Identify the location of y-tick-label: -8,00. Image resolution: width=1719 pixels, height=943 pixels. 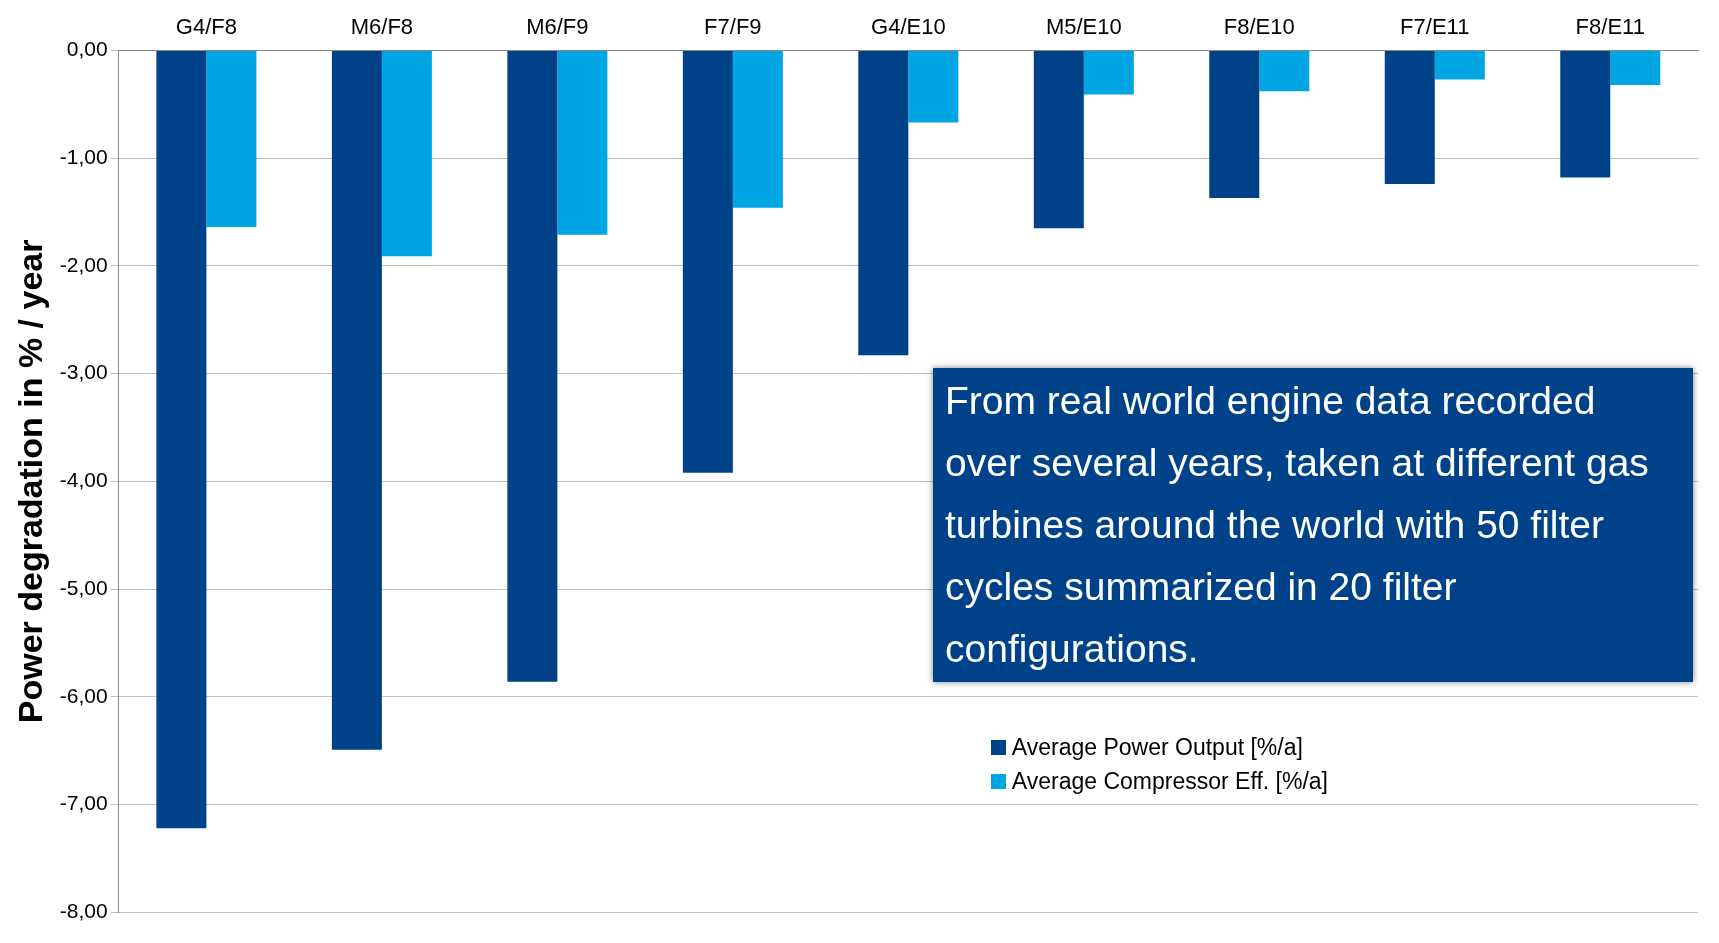
(83, 911).